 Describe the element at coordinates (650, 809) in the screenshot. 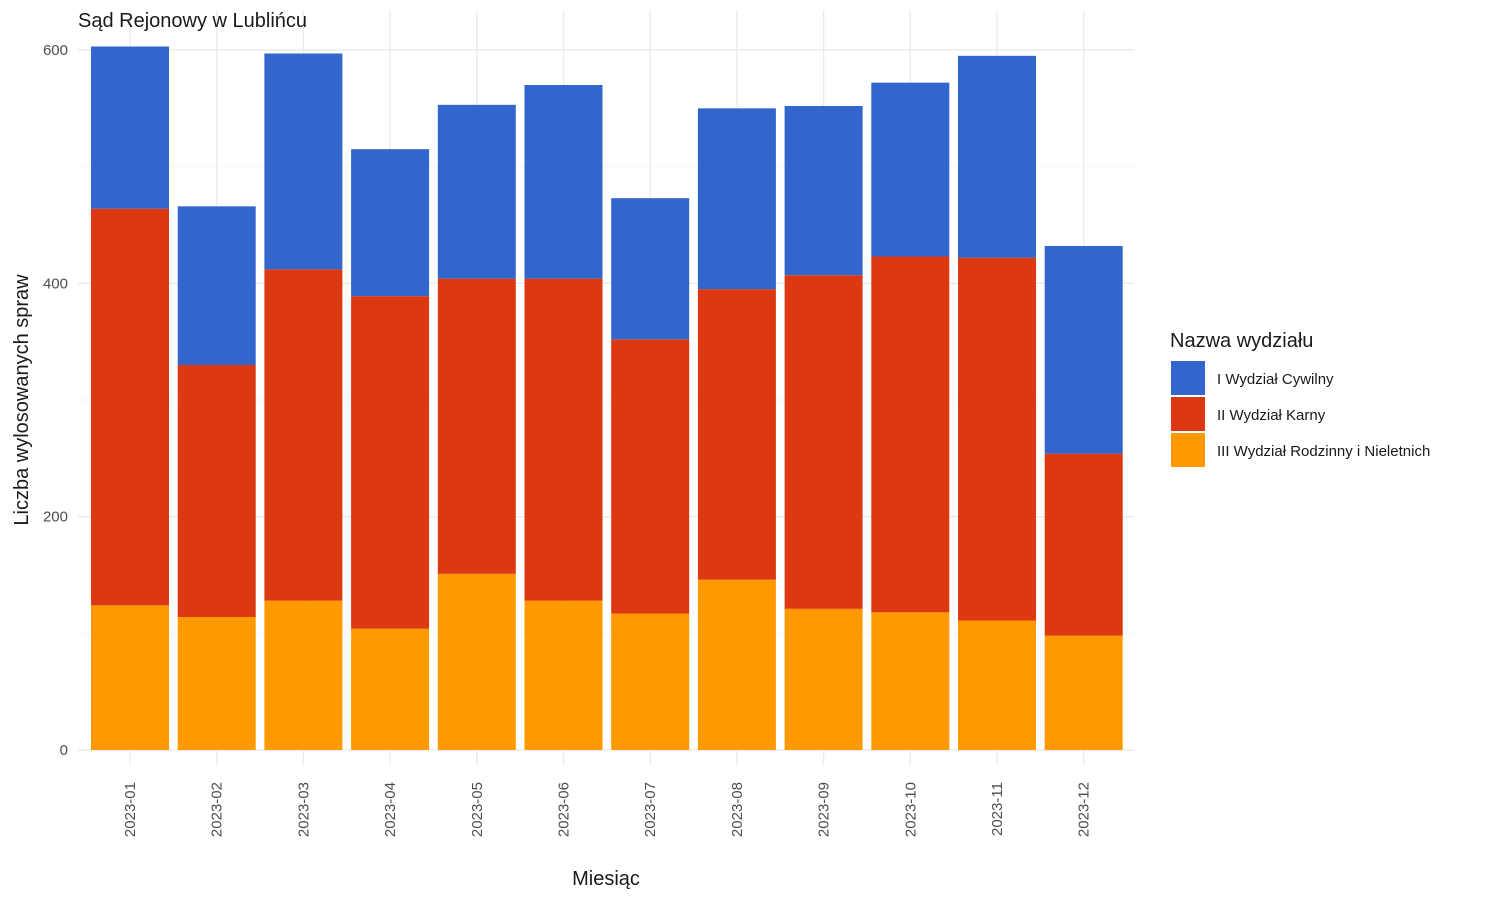

I see `x-tick-label: 2023-07` at that location.